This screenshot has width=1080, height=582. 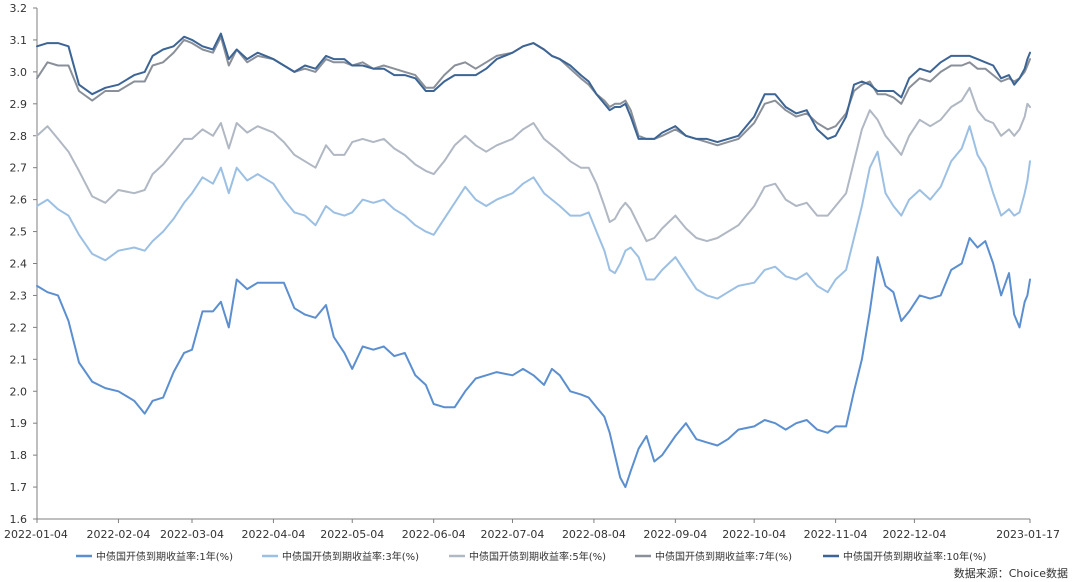 What do you see at coordinates (19, 104) in the screenshot?
I see `y-tick-label: 2.9` at bounding box center [19, 104].